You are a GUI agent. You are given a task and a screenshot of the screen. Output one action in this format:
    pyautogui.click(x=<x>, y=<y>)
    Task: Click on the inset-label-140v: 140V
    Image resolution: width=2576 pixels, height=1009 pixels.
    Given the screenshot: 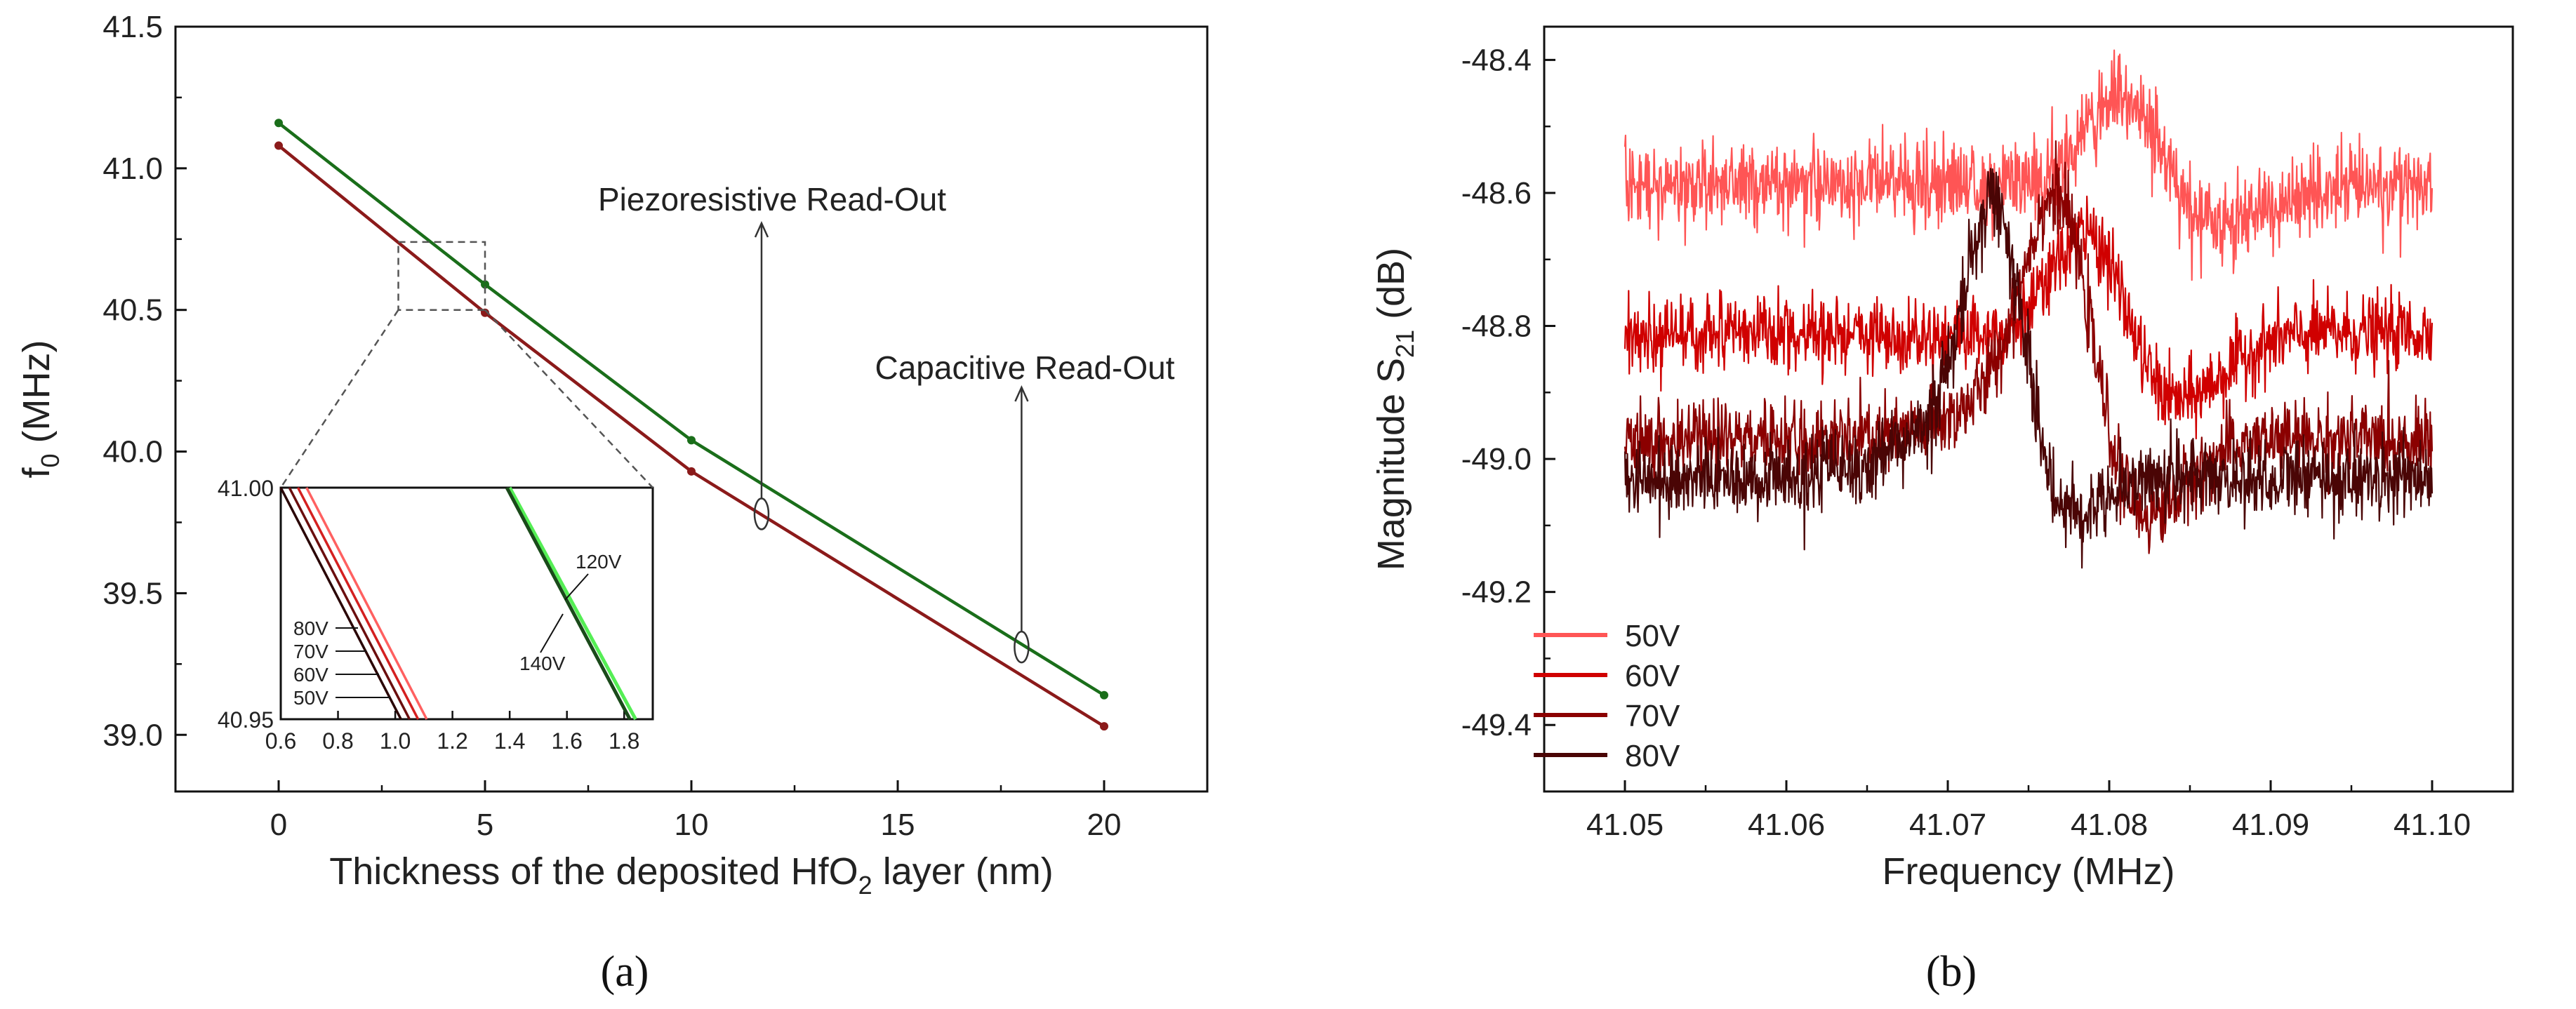 What is the action you would take?
    pyautogui.click(x=543, y=663)
    